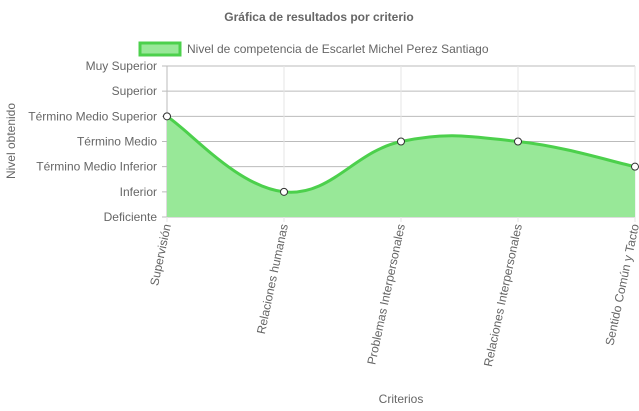  What do you see at coordinates (138, 192) in the screenshot?
I see `y-tick-label: Inferior` at bounding box center [138, 192].